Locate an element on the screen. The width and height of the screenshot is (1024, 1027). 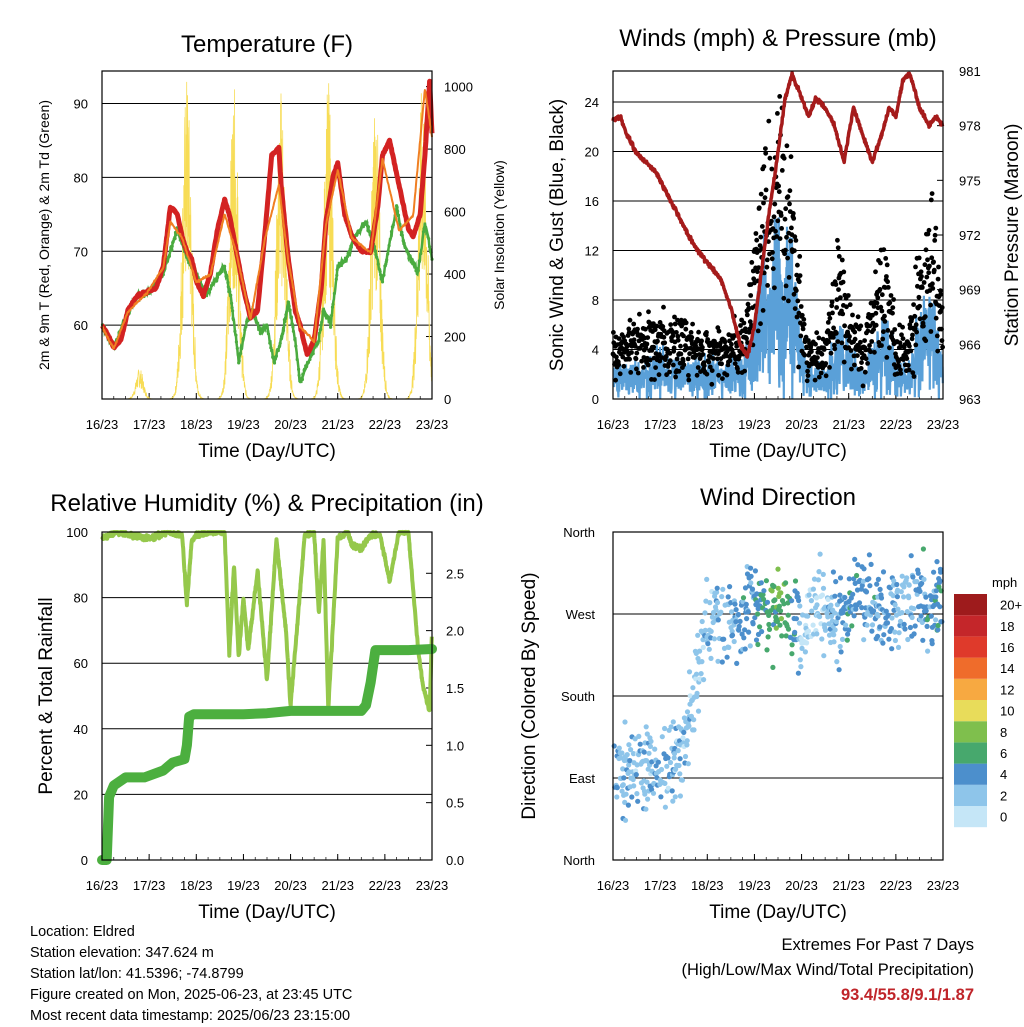
pressure-y2-tick-label: 978 is located at coordinates (970, 126).